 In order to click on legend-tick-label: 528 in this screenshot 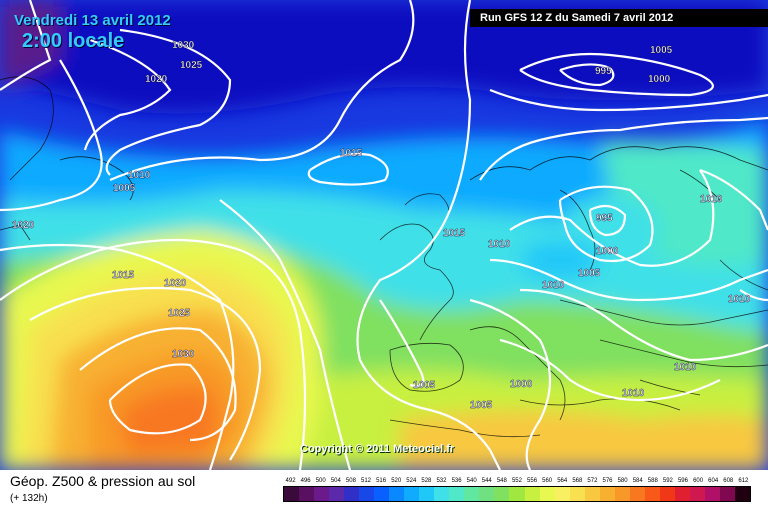, I will do `click(426, 481)`.